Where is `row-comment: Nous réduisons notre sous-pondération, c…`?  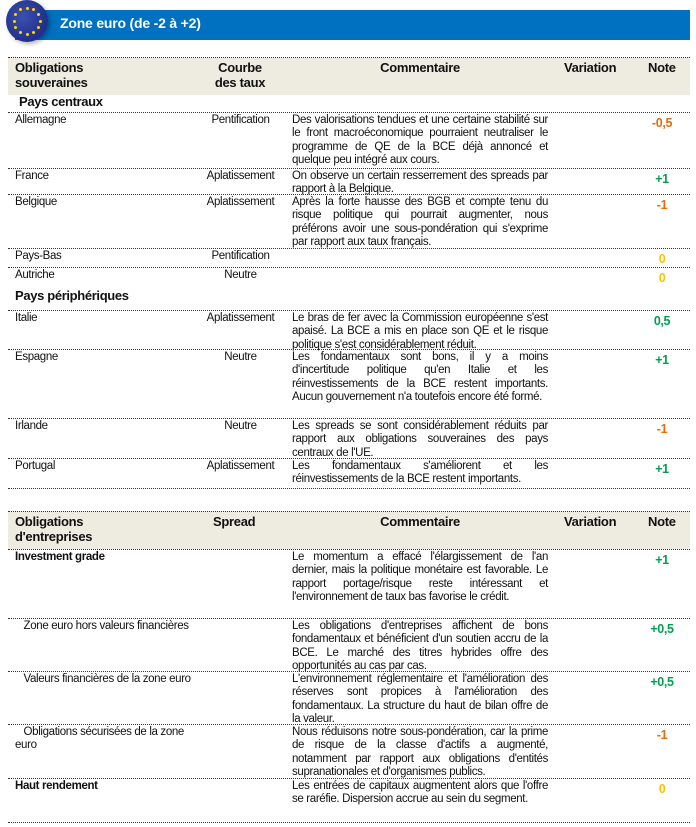 row-comment: Nous réduisons notre sous-pondération, c… is located at coordinates (420, 752).